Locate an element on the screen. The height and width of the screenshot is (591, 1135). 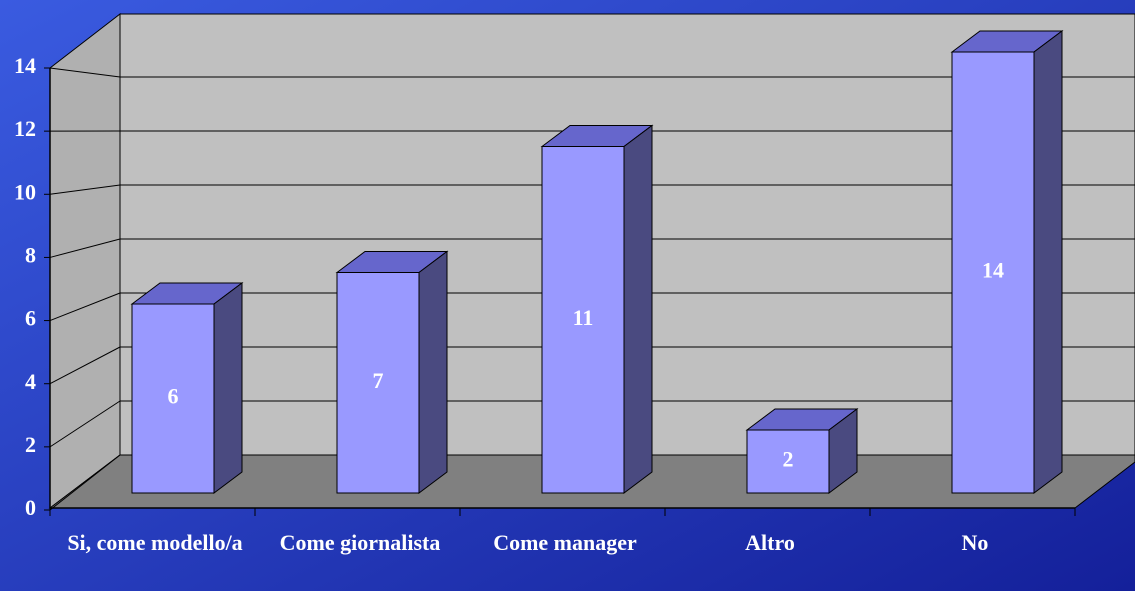
y-tick-label: 12 is located at coordinates (25, 128).